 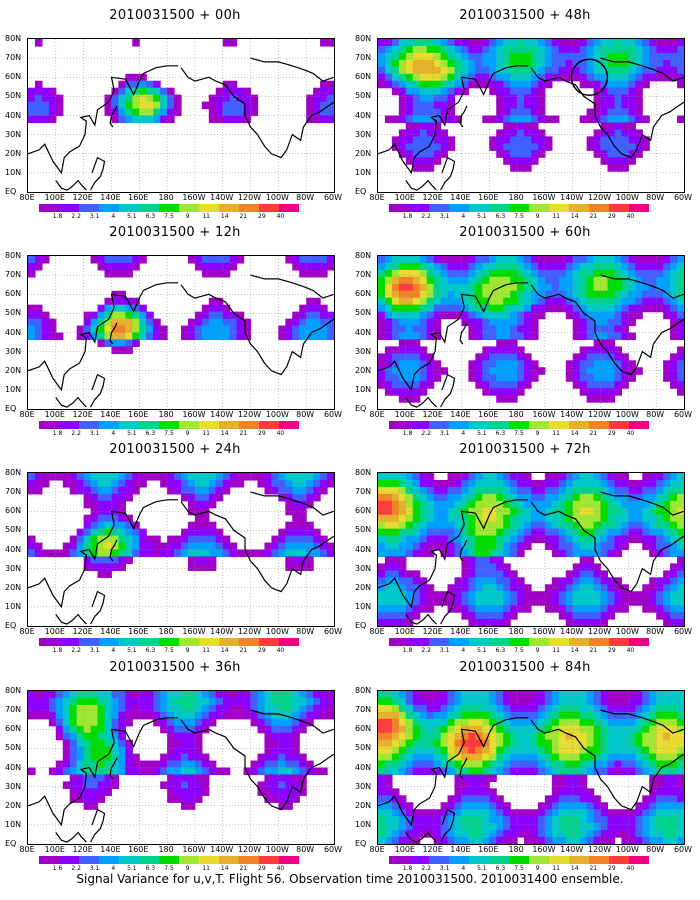 What do you see at coordinates (166, 631) in the screenshot?
I see `lon-tick-label: 180` at bounding box center [166, 631].